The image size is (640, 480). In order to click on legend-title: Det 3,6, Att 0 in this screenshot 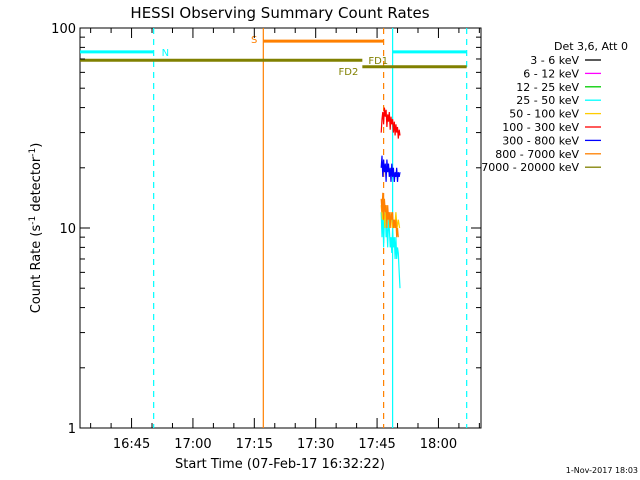, I will do `click(591, 46)`.